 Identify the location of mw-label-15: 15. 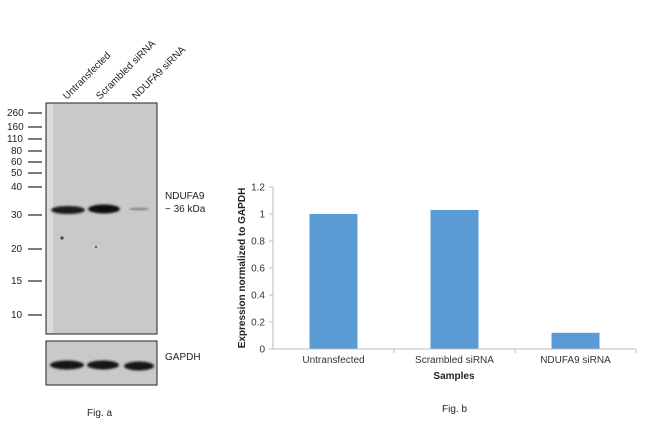
(17, 281).